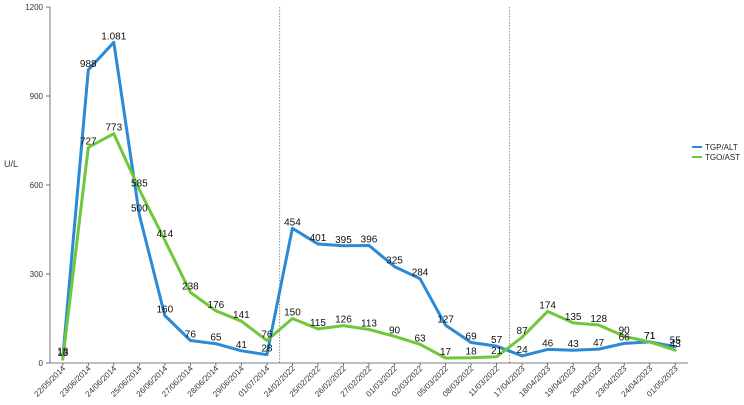 The width and height of the screenshot is (744, 405). What do you see at coordinates (241, 315) in the screenshot?
I see `data-label: 141` at bounding box center [241, 315].